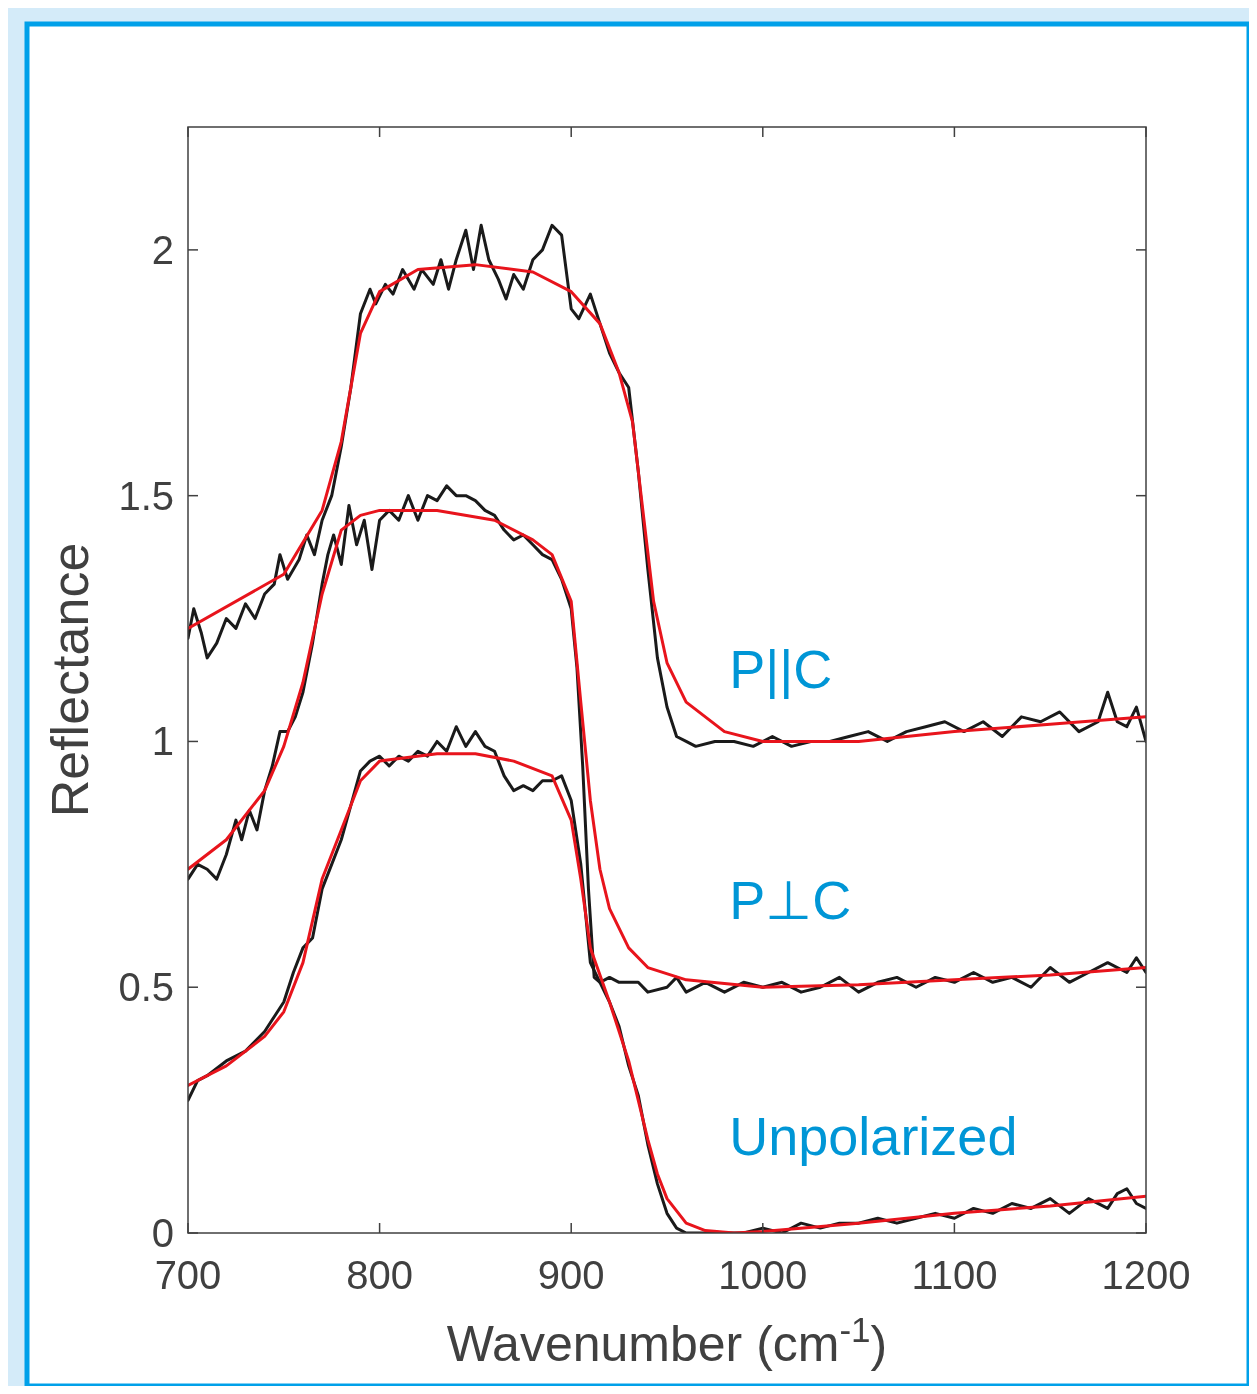  Describe the element at coordinates (667, 1340) in the screenshot. I see `x-axis-title: Wavenumber (cm$^{-1}$)` at that location.